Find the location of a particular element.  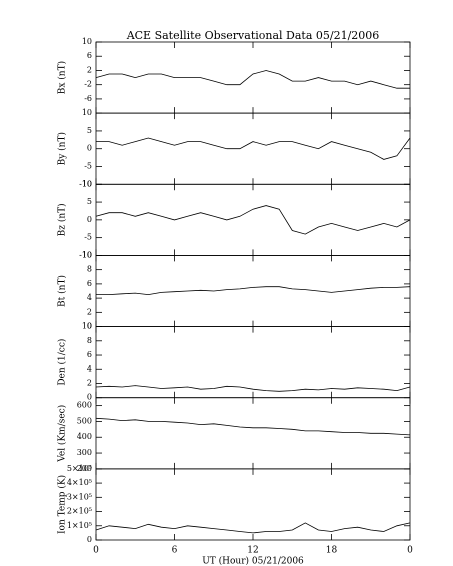

x-tick-label: 18 is located at coordinates (332, 551).